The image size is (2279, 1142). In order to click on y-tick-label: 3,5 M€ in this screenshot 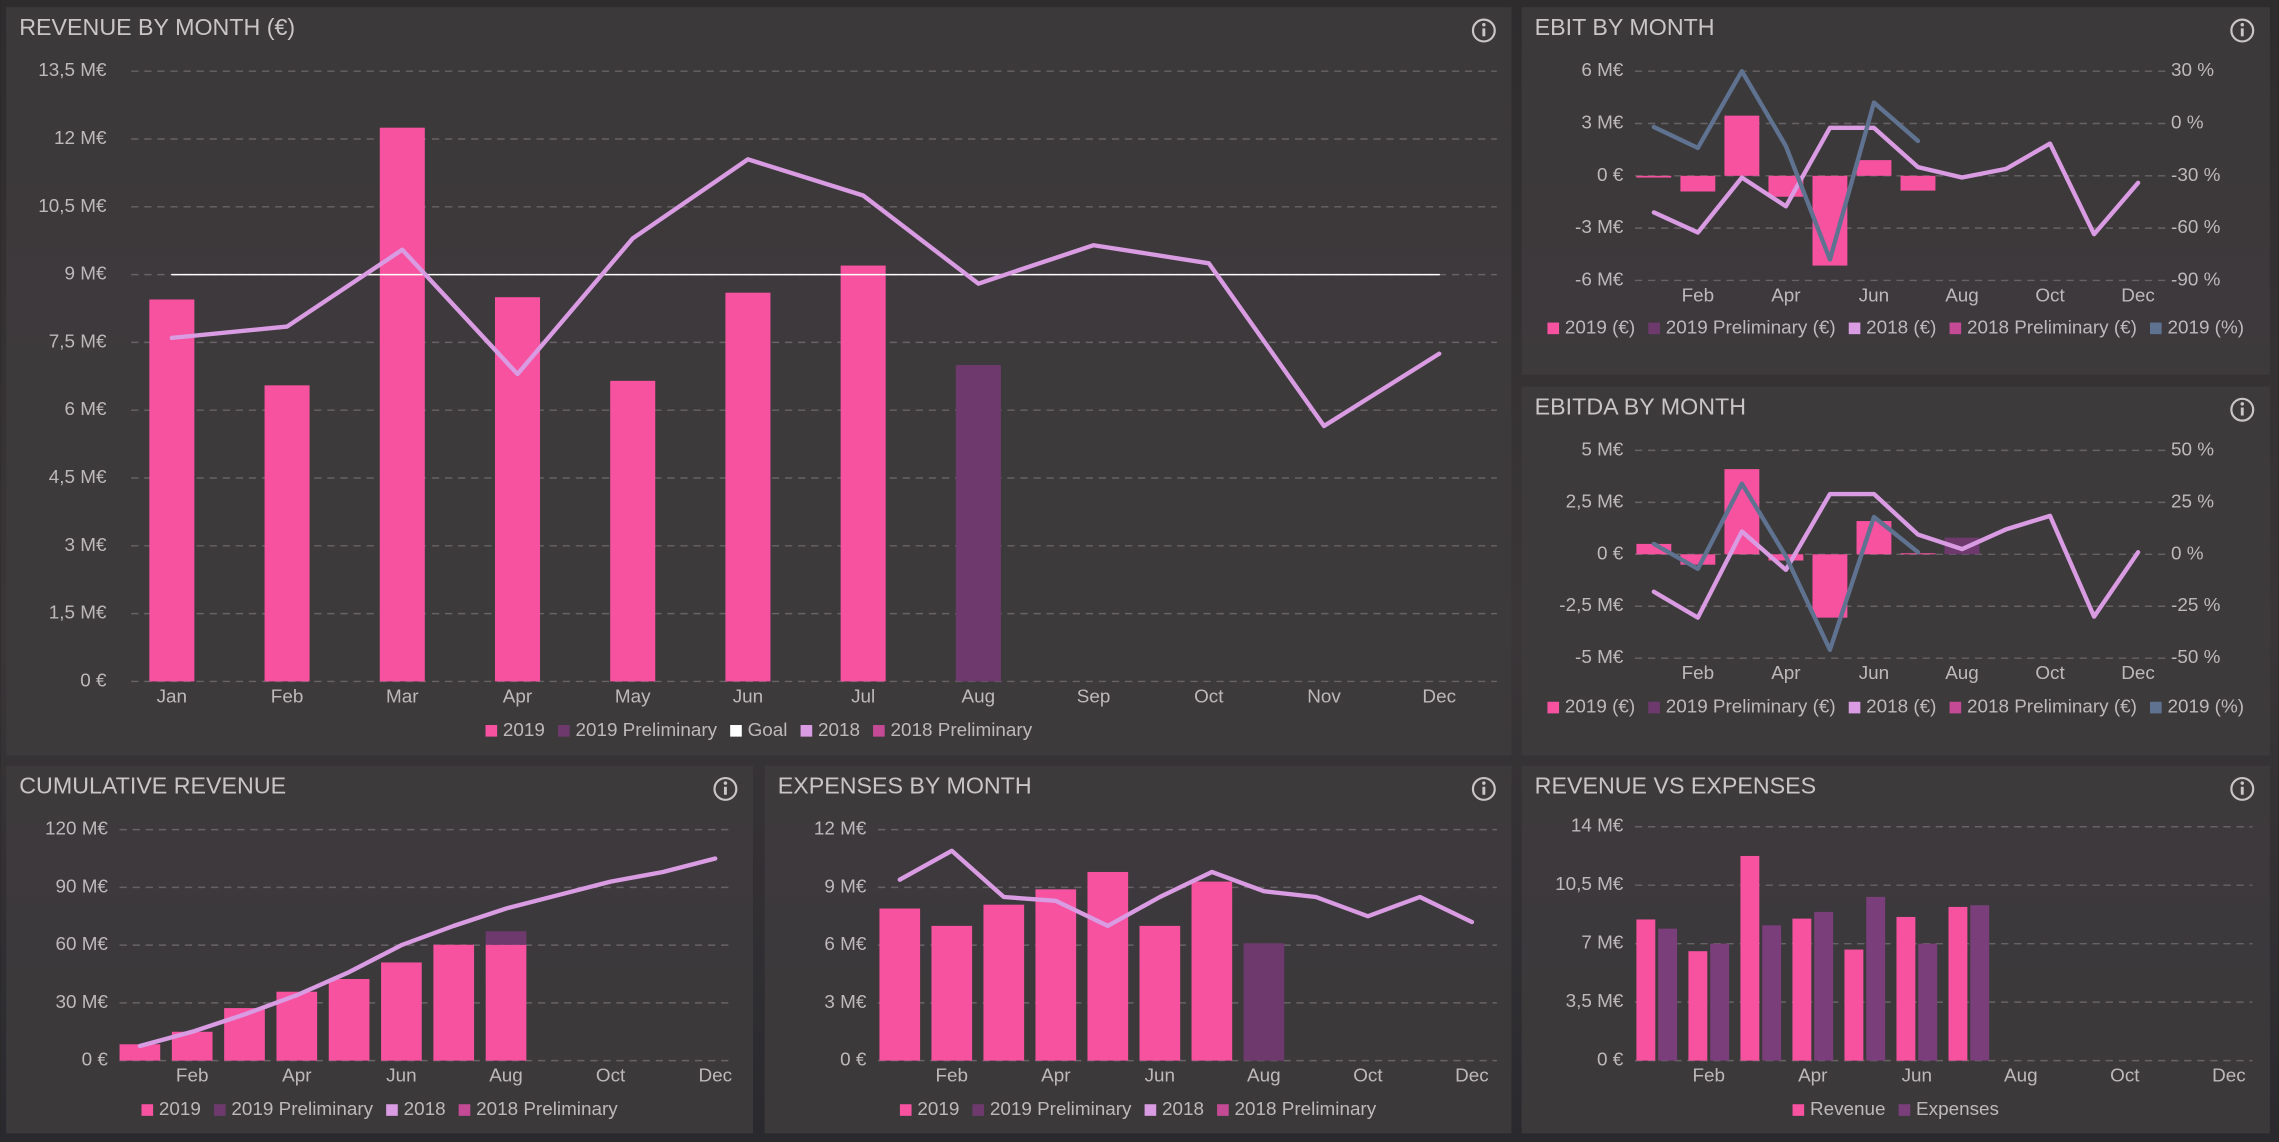, I will do `click(1595, 1001)`.